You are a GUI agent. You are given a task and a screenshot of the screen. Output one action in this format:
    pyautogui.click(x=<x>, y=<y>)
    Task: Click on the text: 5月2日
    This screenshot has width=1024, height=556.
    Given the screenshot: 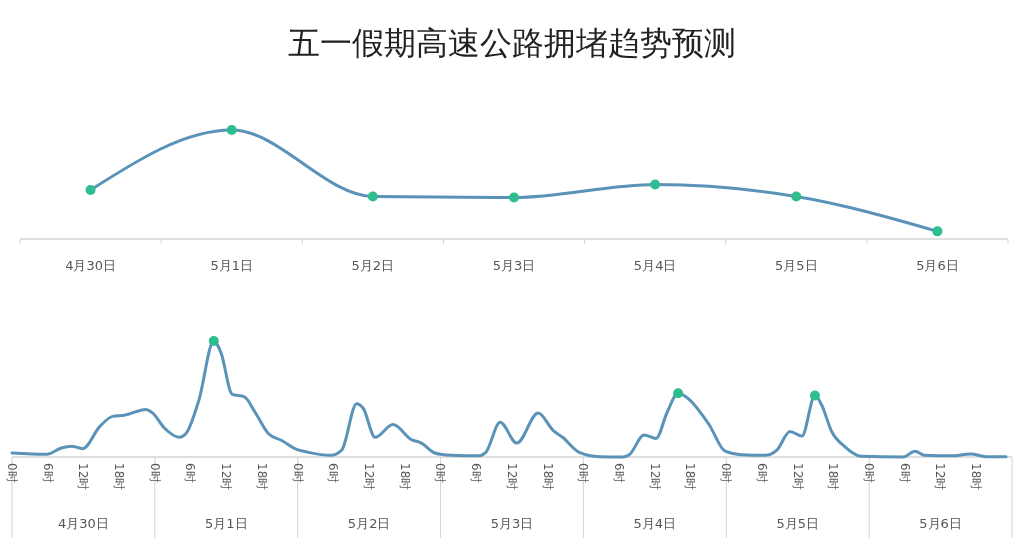 What is the action you would take?
    pyautogui.click(x=369, y=523)
    